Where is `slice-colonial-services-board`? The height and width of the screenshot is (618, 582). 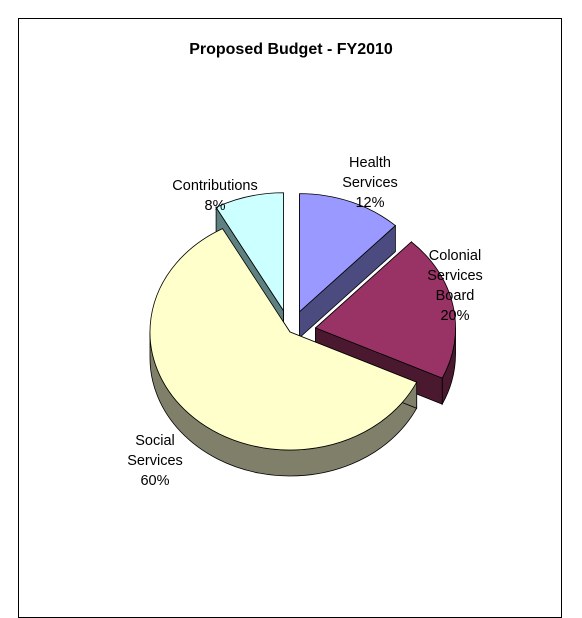 slice-colonial-services-board is located at coordinates (385, 310).